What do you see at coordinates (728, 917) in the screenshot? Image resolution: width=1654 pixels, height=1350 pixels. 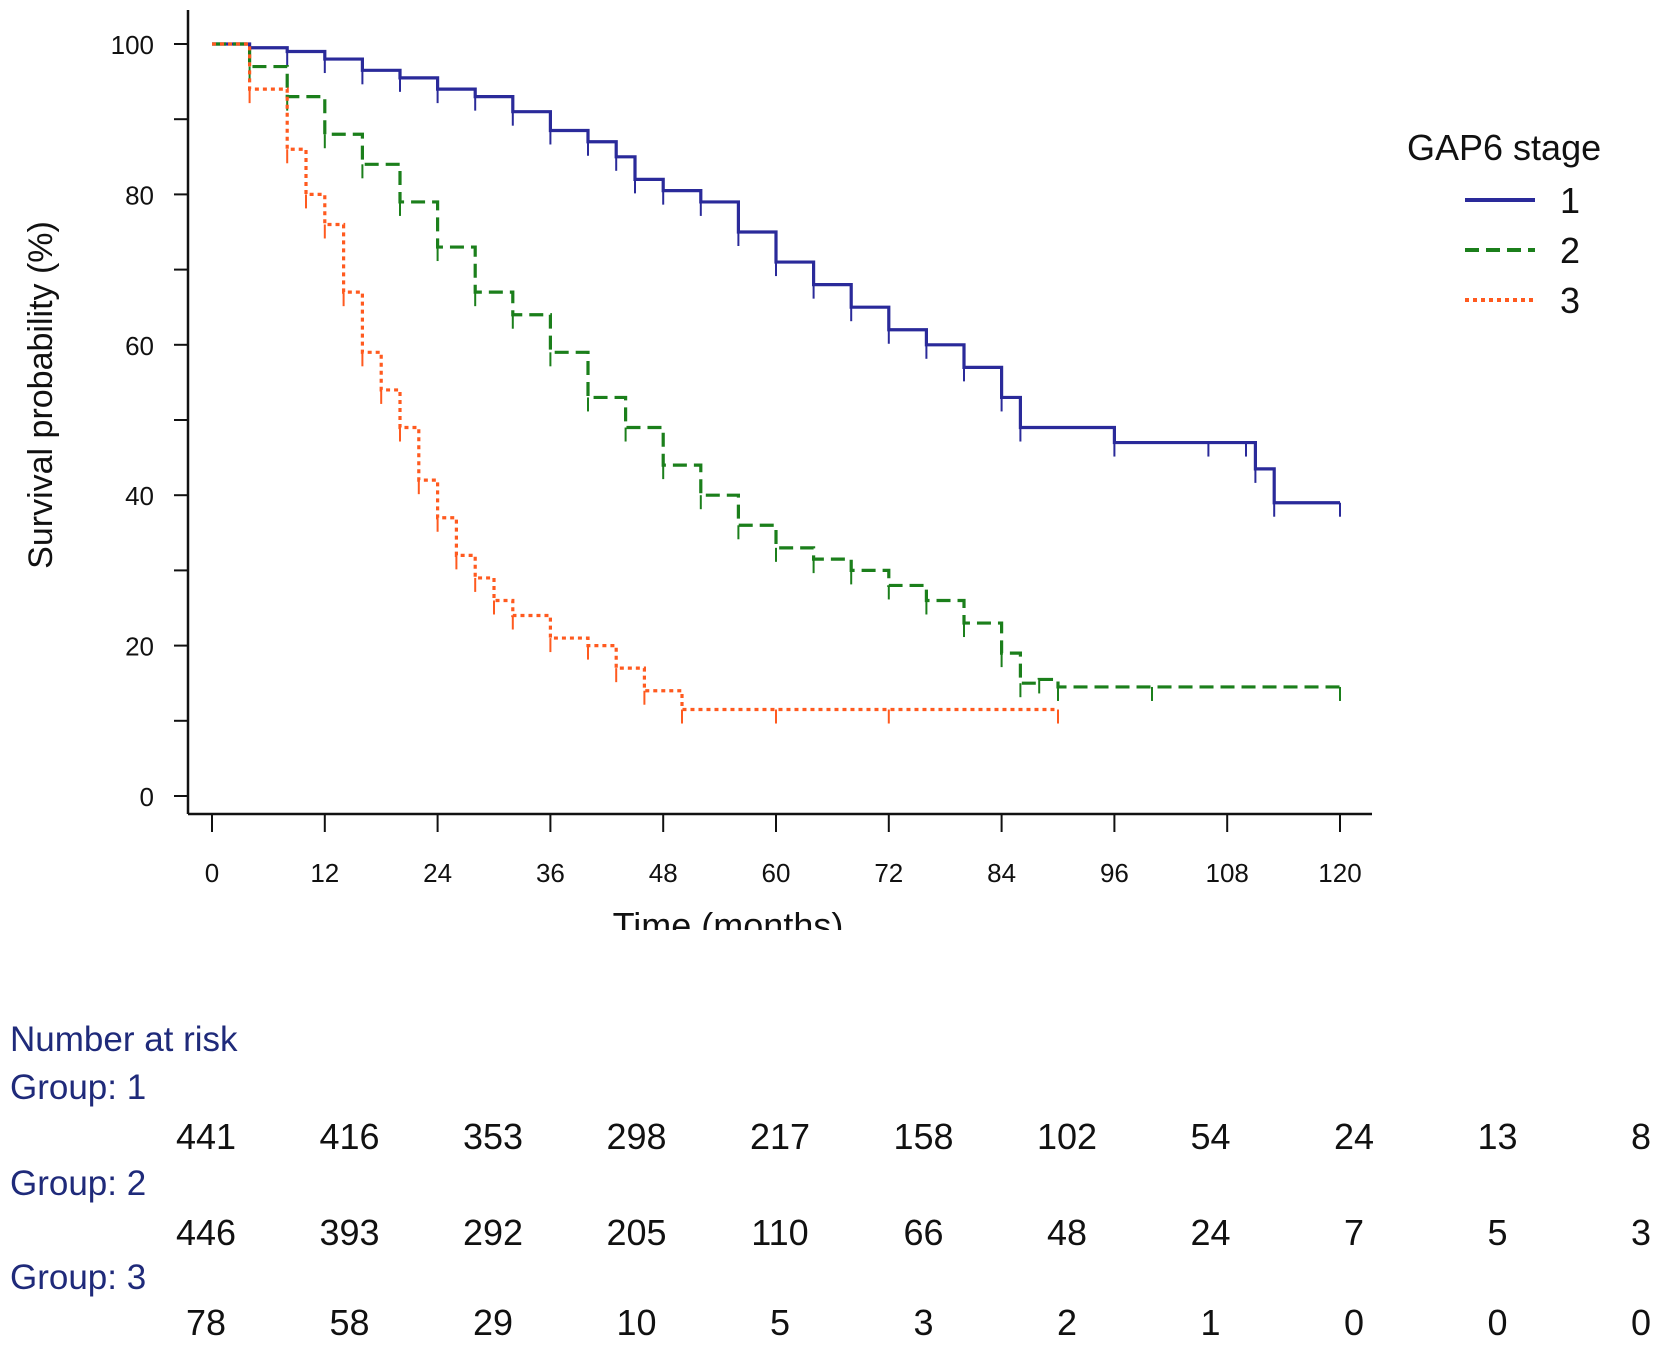 I see `x-axis-label: Time (months)` at bounding box center [728, 917].